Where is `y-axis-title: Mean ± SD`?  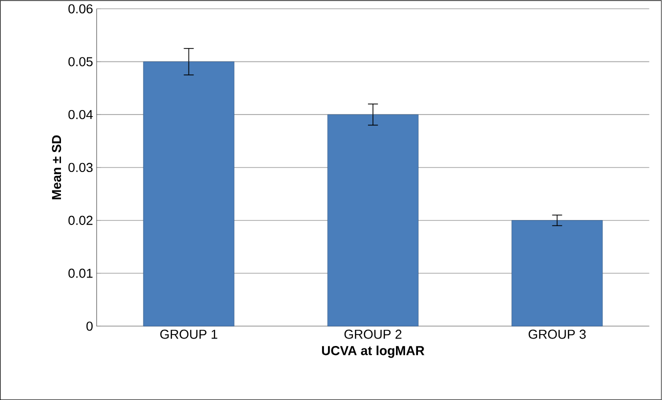 y-axis-title: Mean ± SD is located at coordinates (57, 167).